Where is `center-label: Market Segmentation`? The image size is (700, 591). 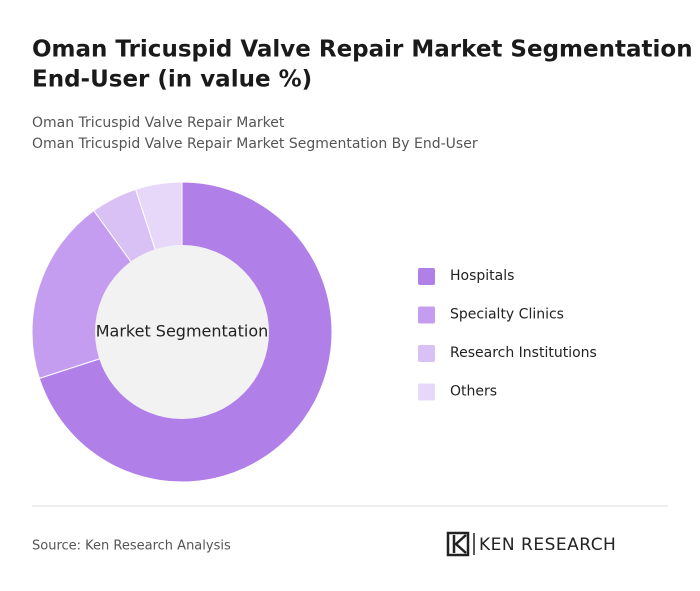
center-label: Market Segmentation is located at coordinates (182, 331).